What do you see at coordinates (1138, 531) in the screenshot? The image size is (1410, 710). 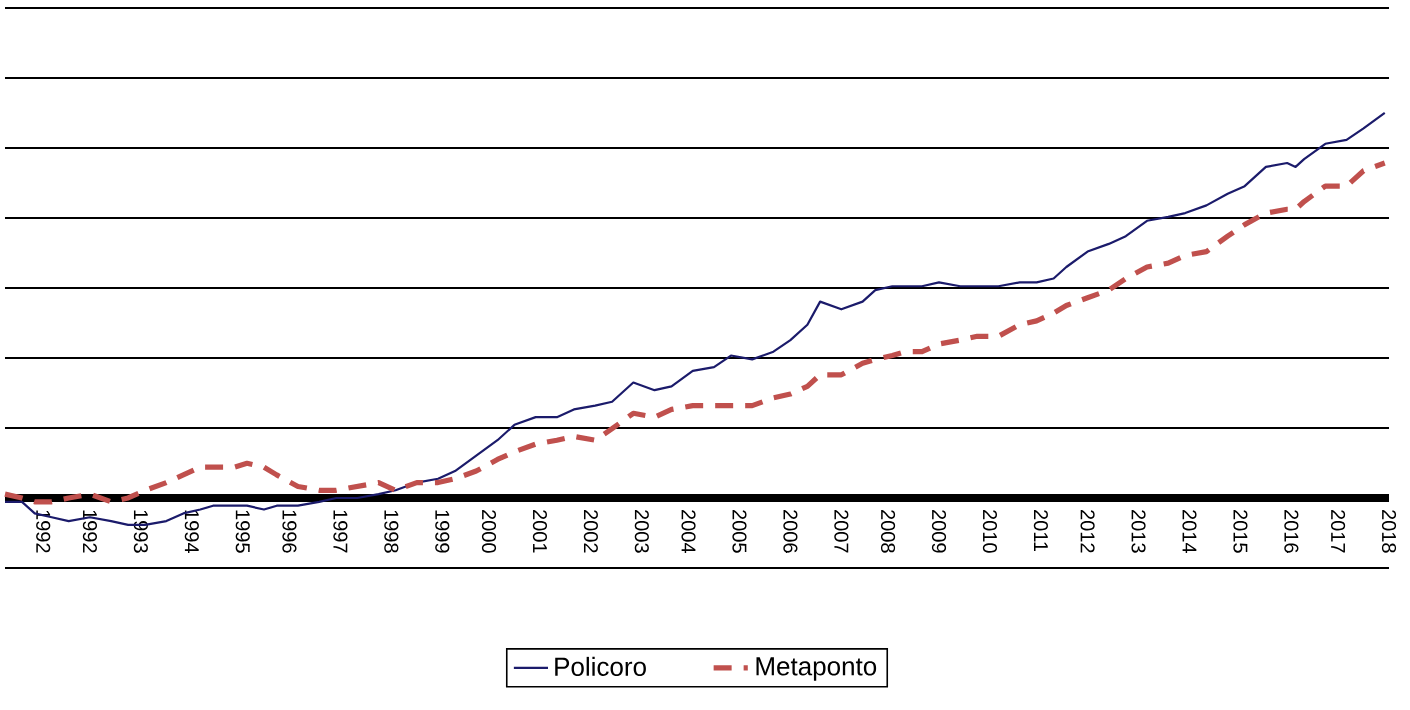 I see `x-tick-label: 2013` at bounding box center [1138, 531].